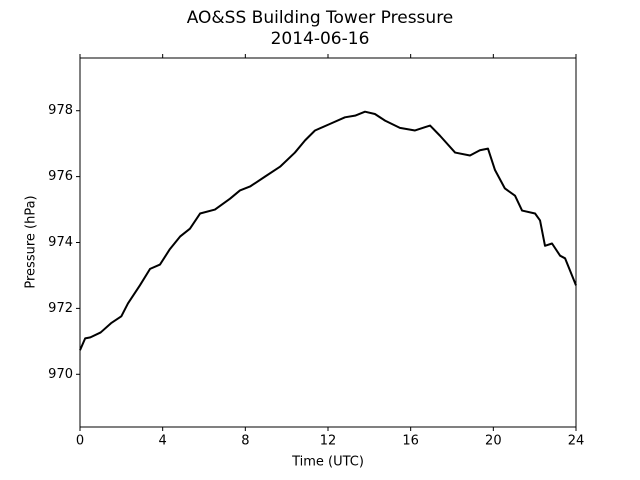 This screenshot has width=640, height=480. I want to click on y-tick-label: 978, so click(60, 110).